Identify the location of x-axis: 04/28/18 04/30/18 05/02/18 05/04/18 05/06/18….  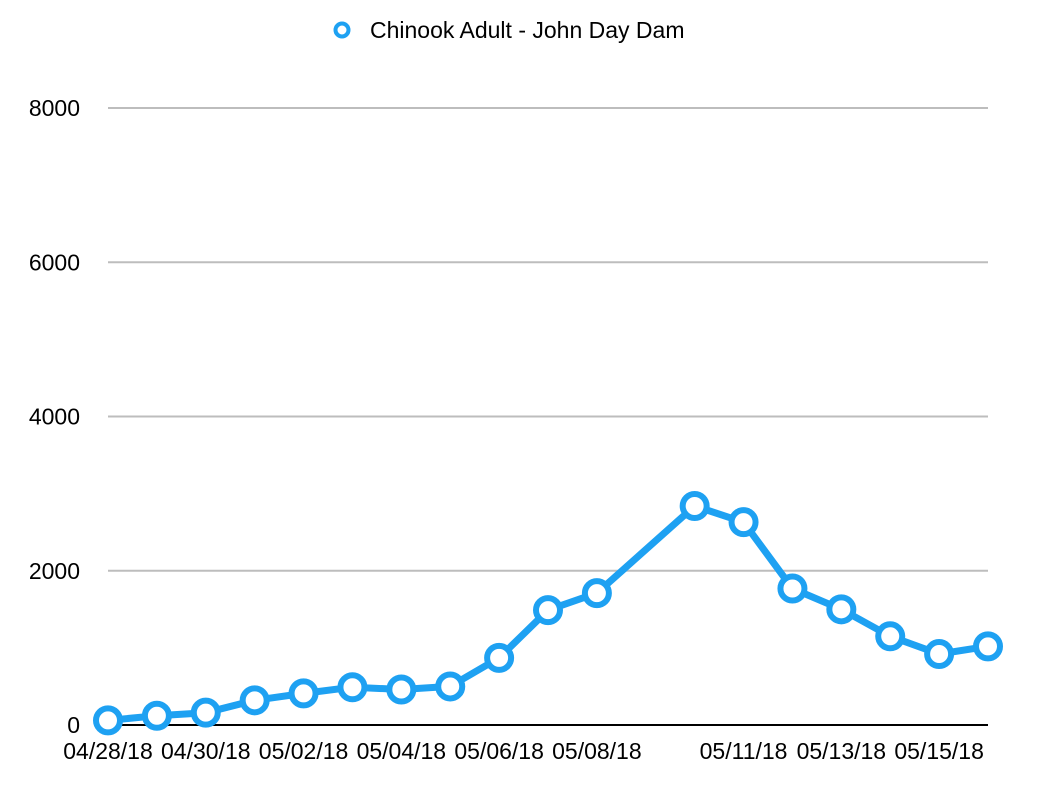
(525, 744).